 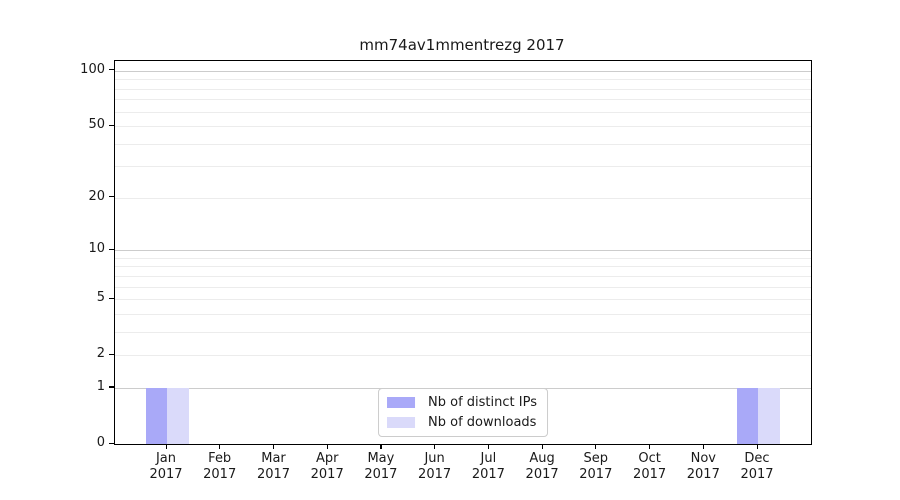 What do you see at coordinates (401, 422) in the screenshot?
I see `legend-swatch-downloads` at bounding box center [401, 422].